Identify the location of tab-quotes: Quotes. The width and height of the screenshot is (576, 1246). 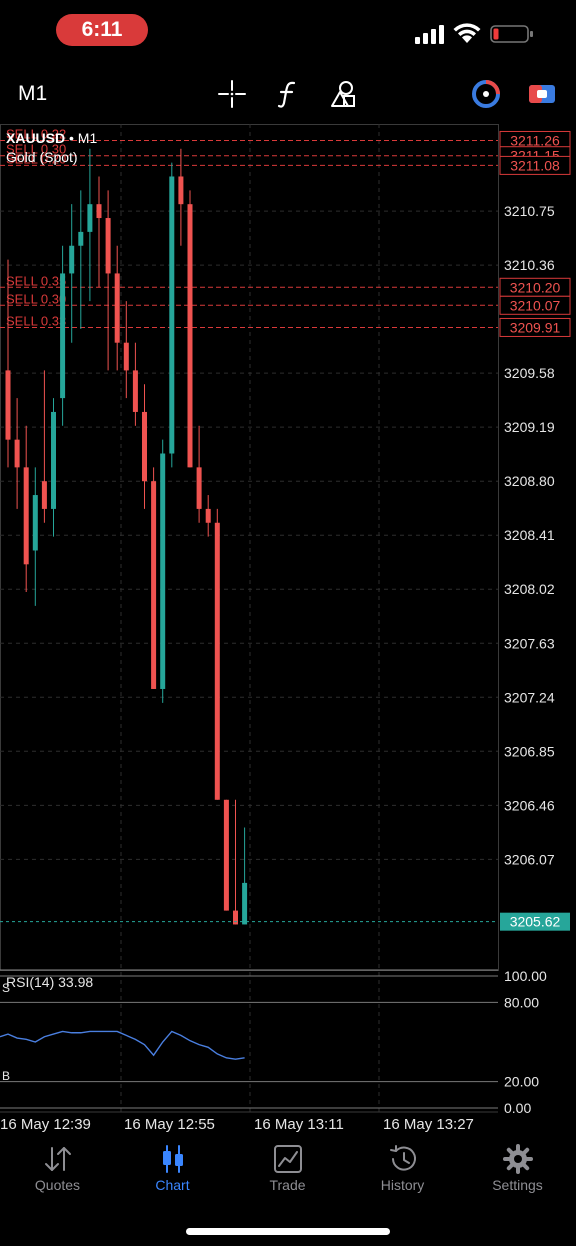
(57, 1174).